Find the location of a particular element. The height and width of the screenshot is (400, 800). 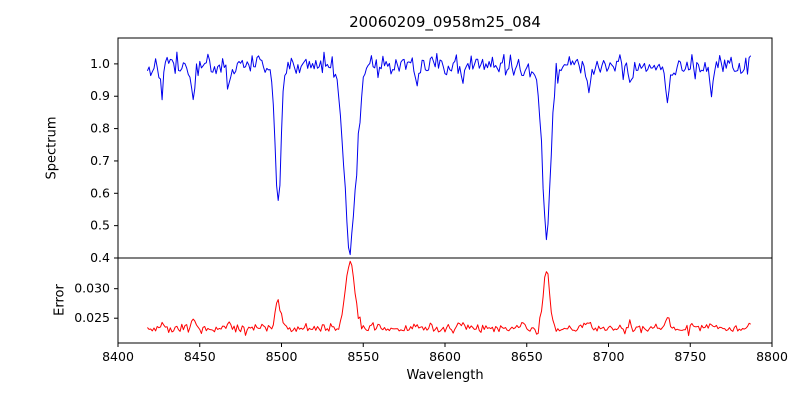

svg-text: 0.7 is located at coordinates (100, 160).